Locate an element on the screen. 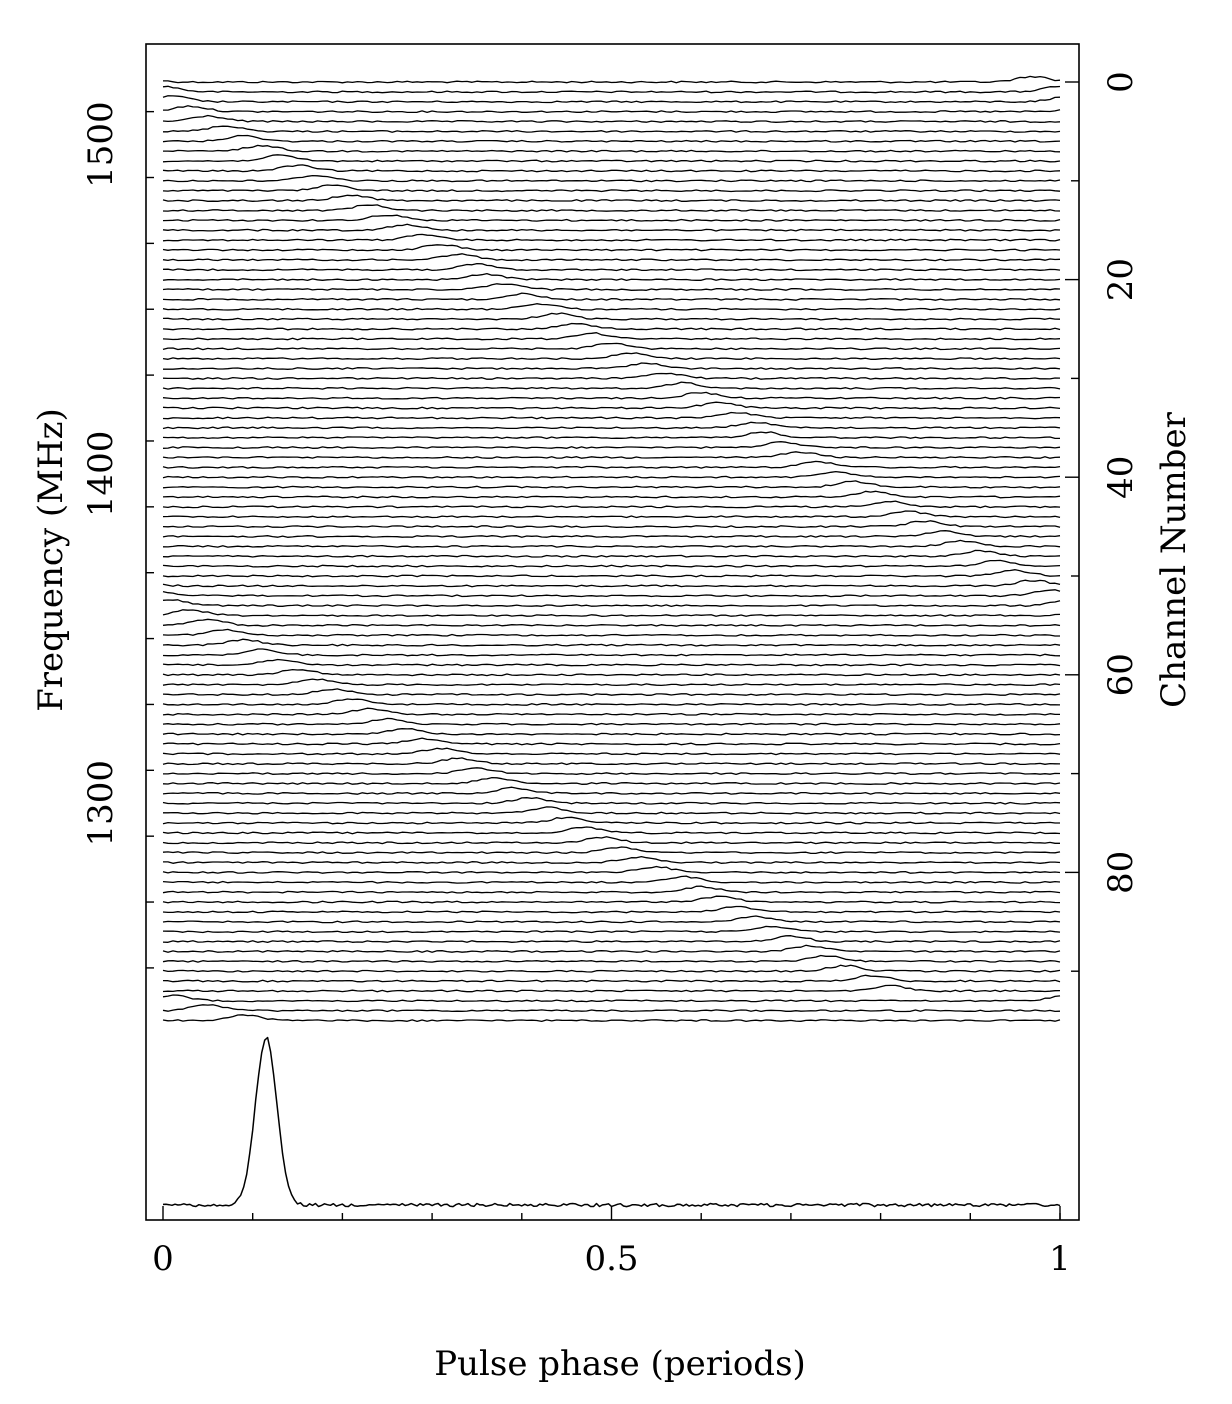 The height and width of the screenshot is (1404, 1232). channel-tick-label-1: 20 is located at coordinates (1121, 279).